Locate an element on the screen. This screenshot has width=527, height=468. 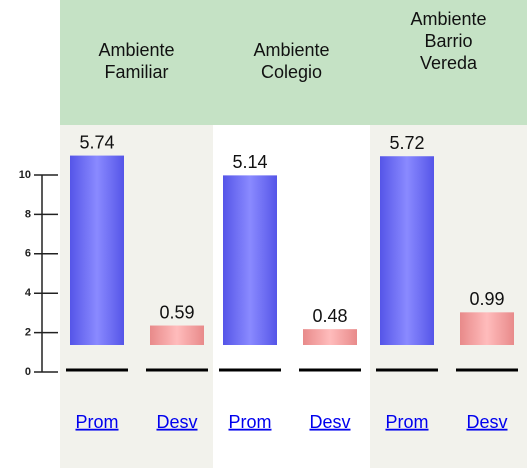
value-label: 5.14 is located at coordinates (249, 162).